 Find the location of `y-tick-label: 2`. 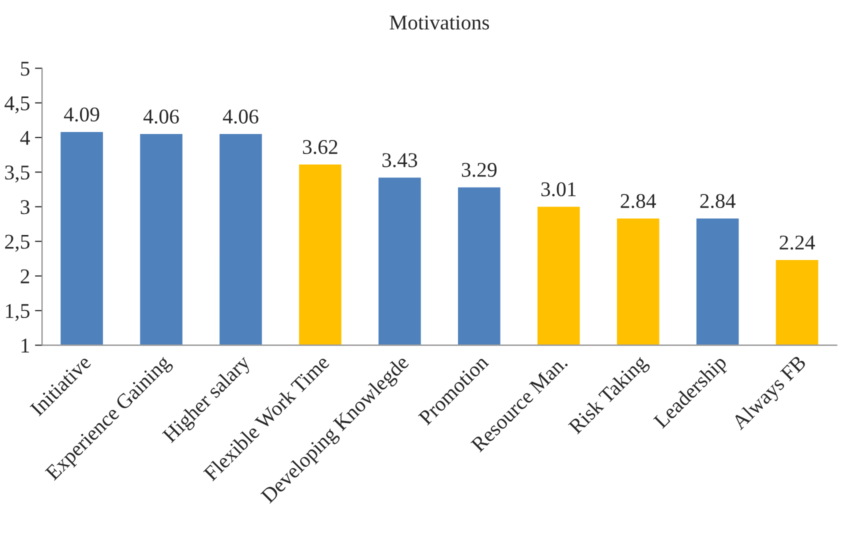

y-tick-label: 2 is located at coordinates (25, 276).